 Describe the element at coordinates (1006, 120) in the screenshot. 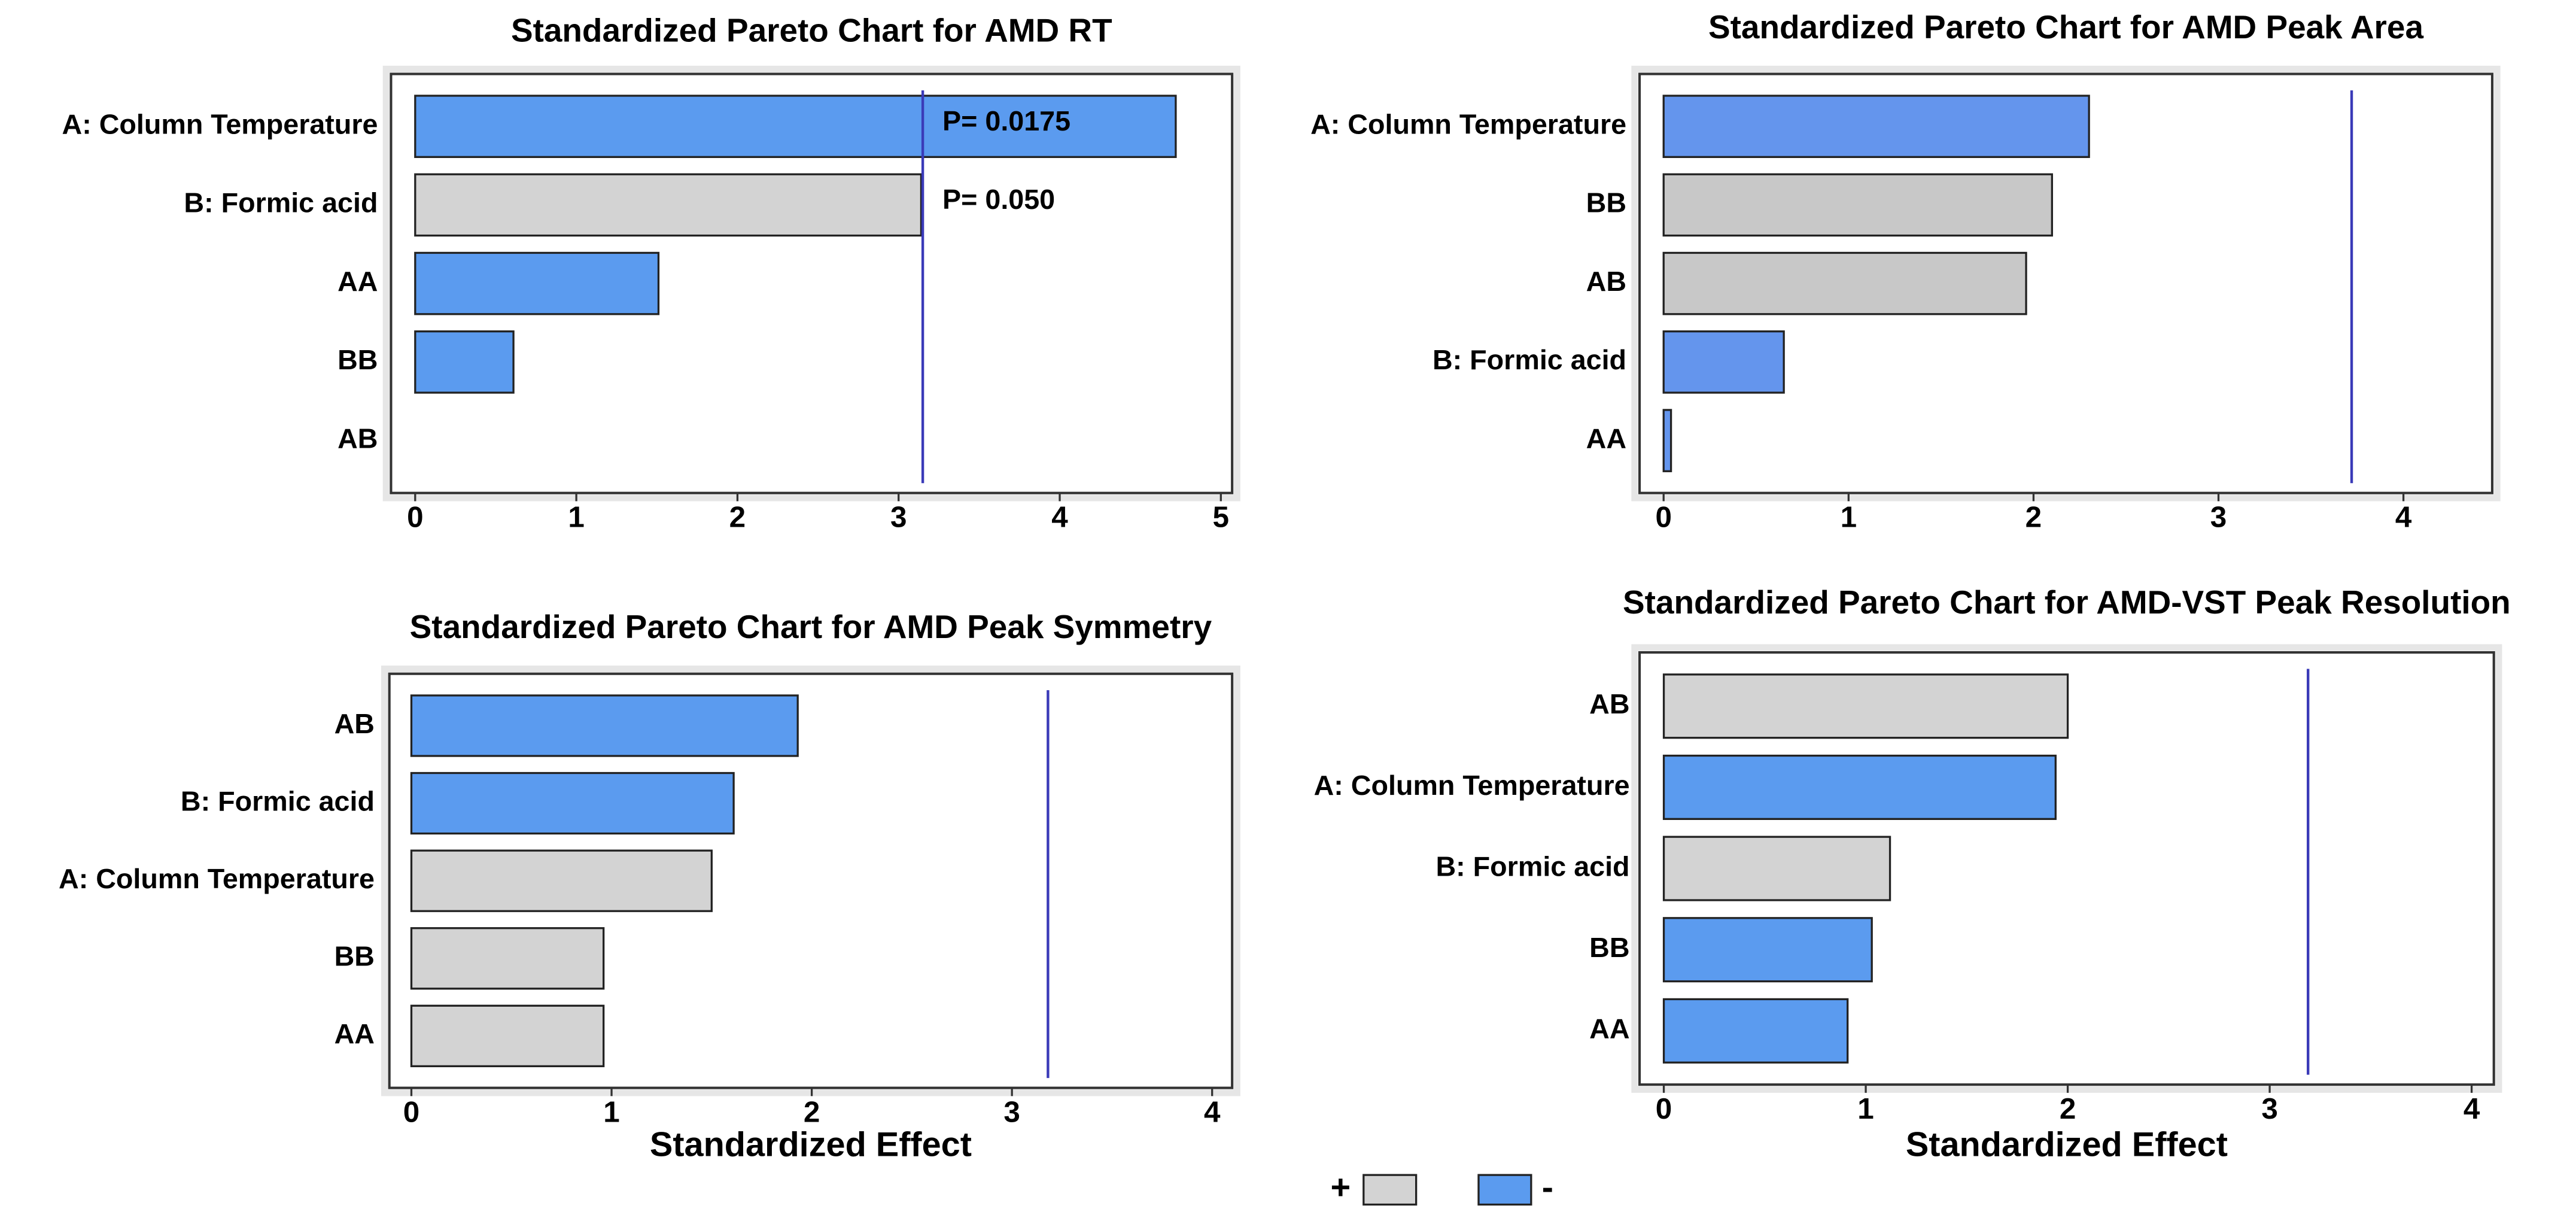

I see `annotation: P= 0.0175` at that location.